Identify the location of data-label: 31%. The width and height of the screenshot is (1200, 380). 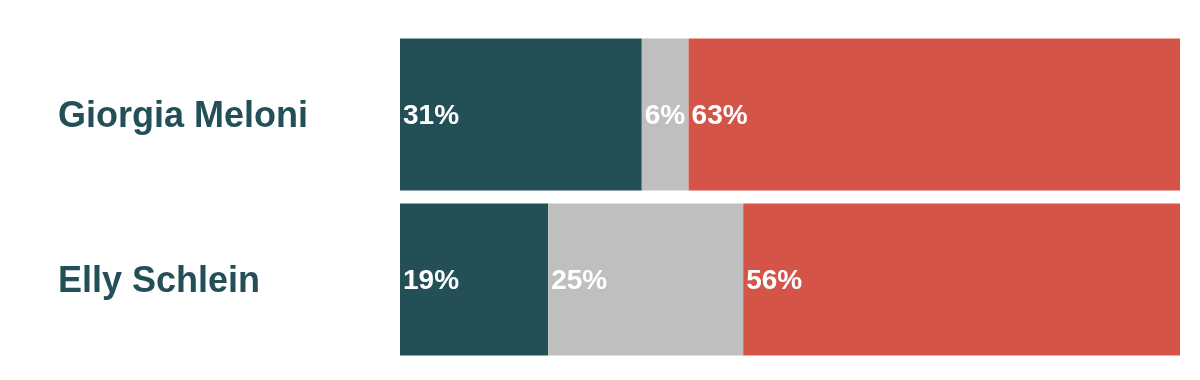
(431, 114).